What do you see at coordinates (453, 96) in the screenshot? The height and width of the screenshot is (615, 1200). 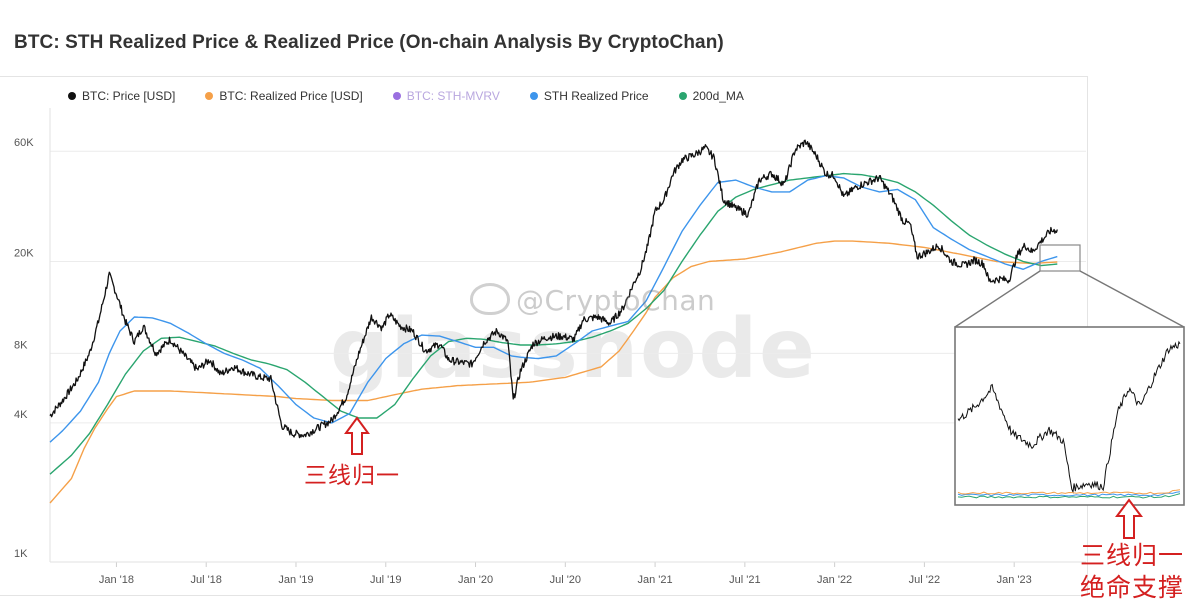 I see `legend-label-sth-mvrv: BTC: STH-MVRV` at bounding box center [453, 96].